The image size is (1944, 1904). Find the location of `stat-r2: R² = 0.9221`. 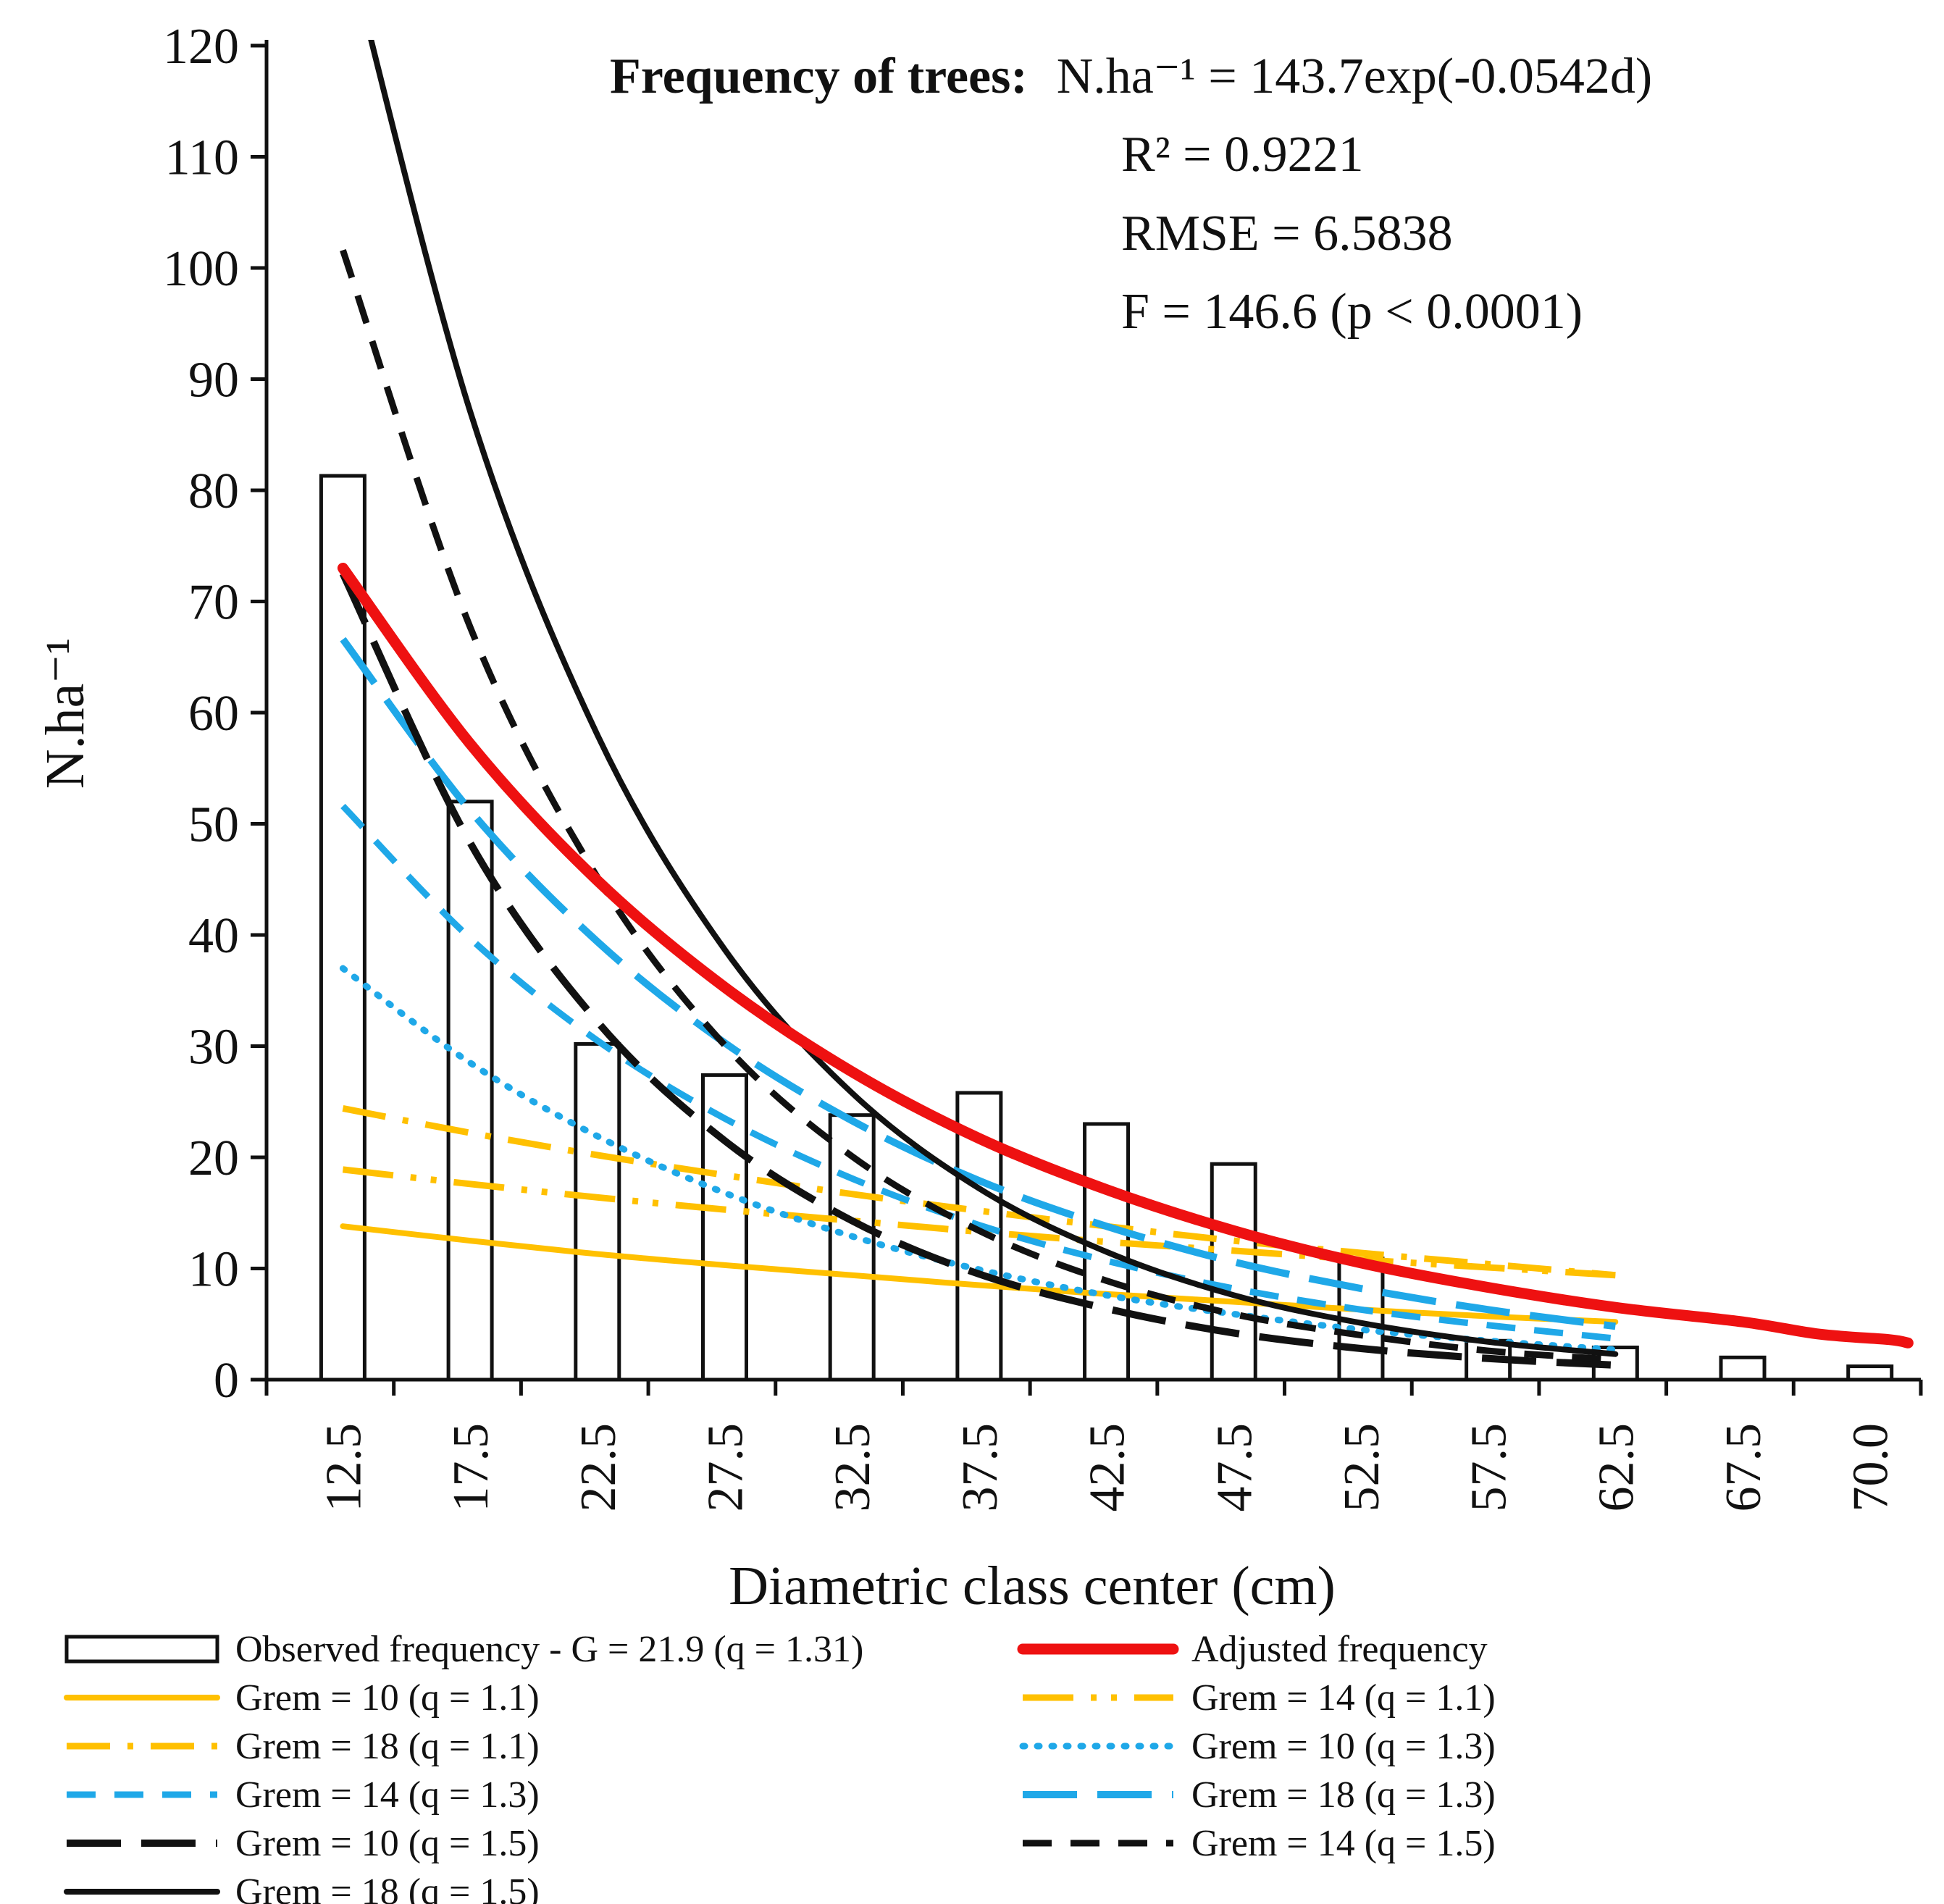

stat-r2: R² = 0.9221 is located at coordinates (1242, 155).